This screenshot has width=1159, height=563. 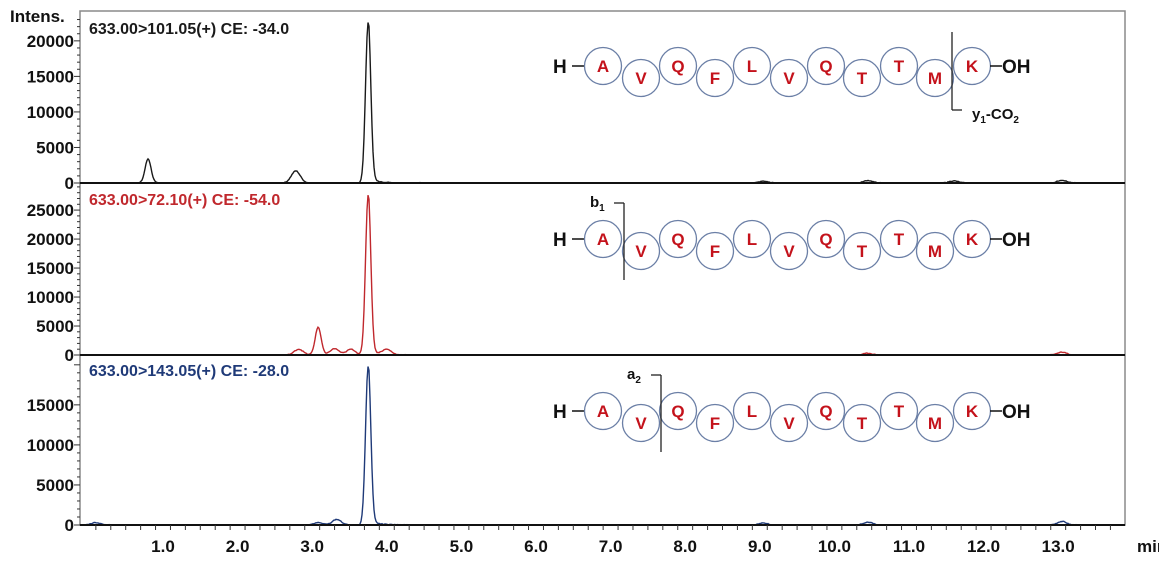 I want to click on y-axis-title: Intens., so click(x=37, y=16).